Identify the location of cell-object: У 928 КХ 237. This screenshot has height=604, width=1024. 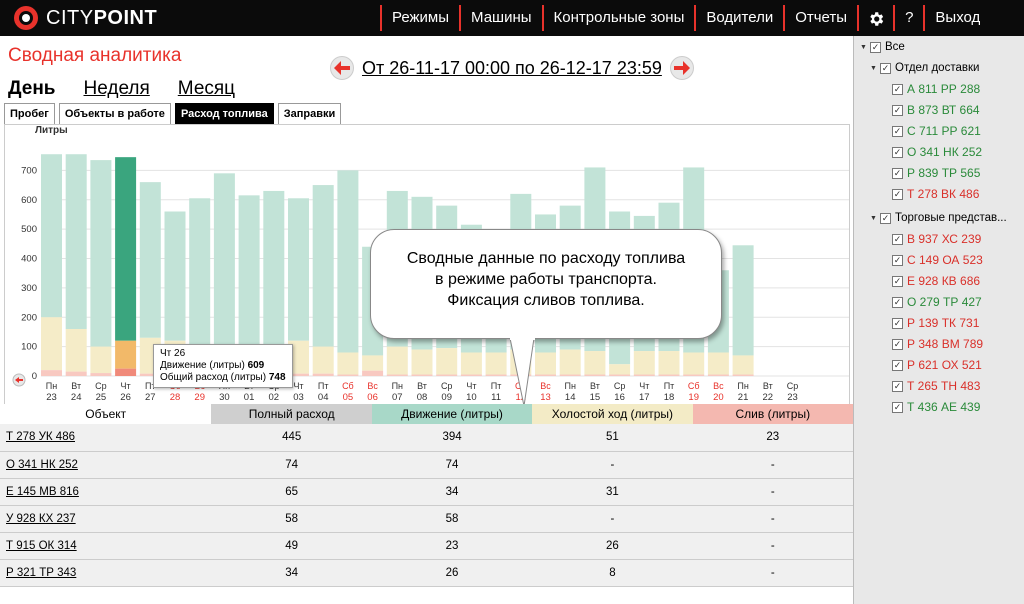
(106, 519).